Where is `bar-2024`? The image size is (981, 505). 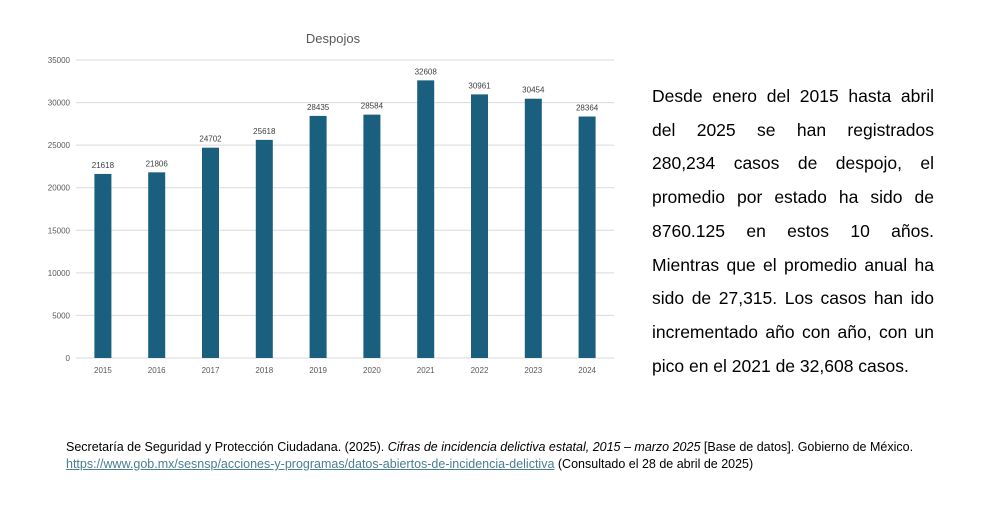 bar-2024 is located at coordinates (587, 237).